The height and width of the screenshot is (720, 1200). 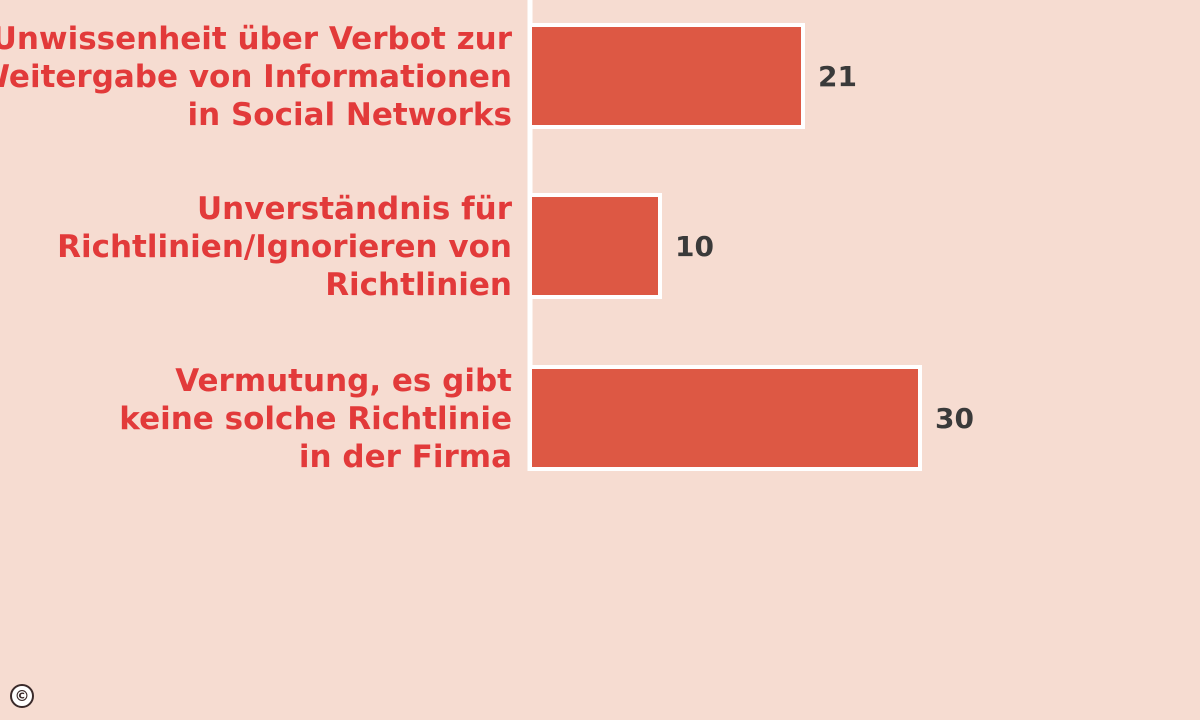 What do you see at coordinates (256, 39) in the screenshot?
I see `category-label-line: Unwissenheit über Verbot zur` at bounding box center [256, 39].